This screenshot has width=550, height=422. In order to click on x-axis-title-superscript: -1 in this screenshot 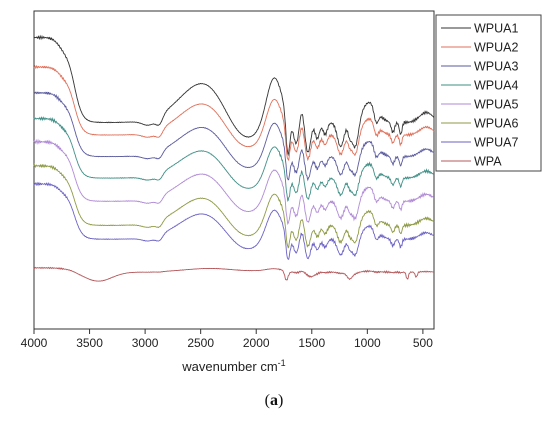, I will do `click(282, 363)`.